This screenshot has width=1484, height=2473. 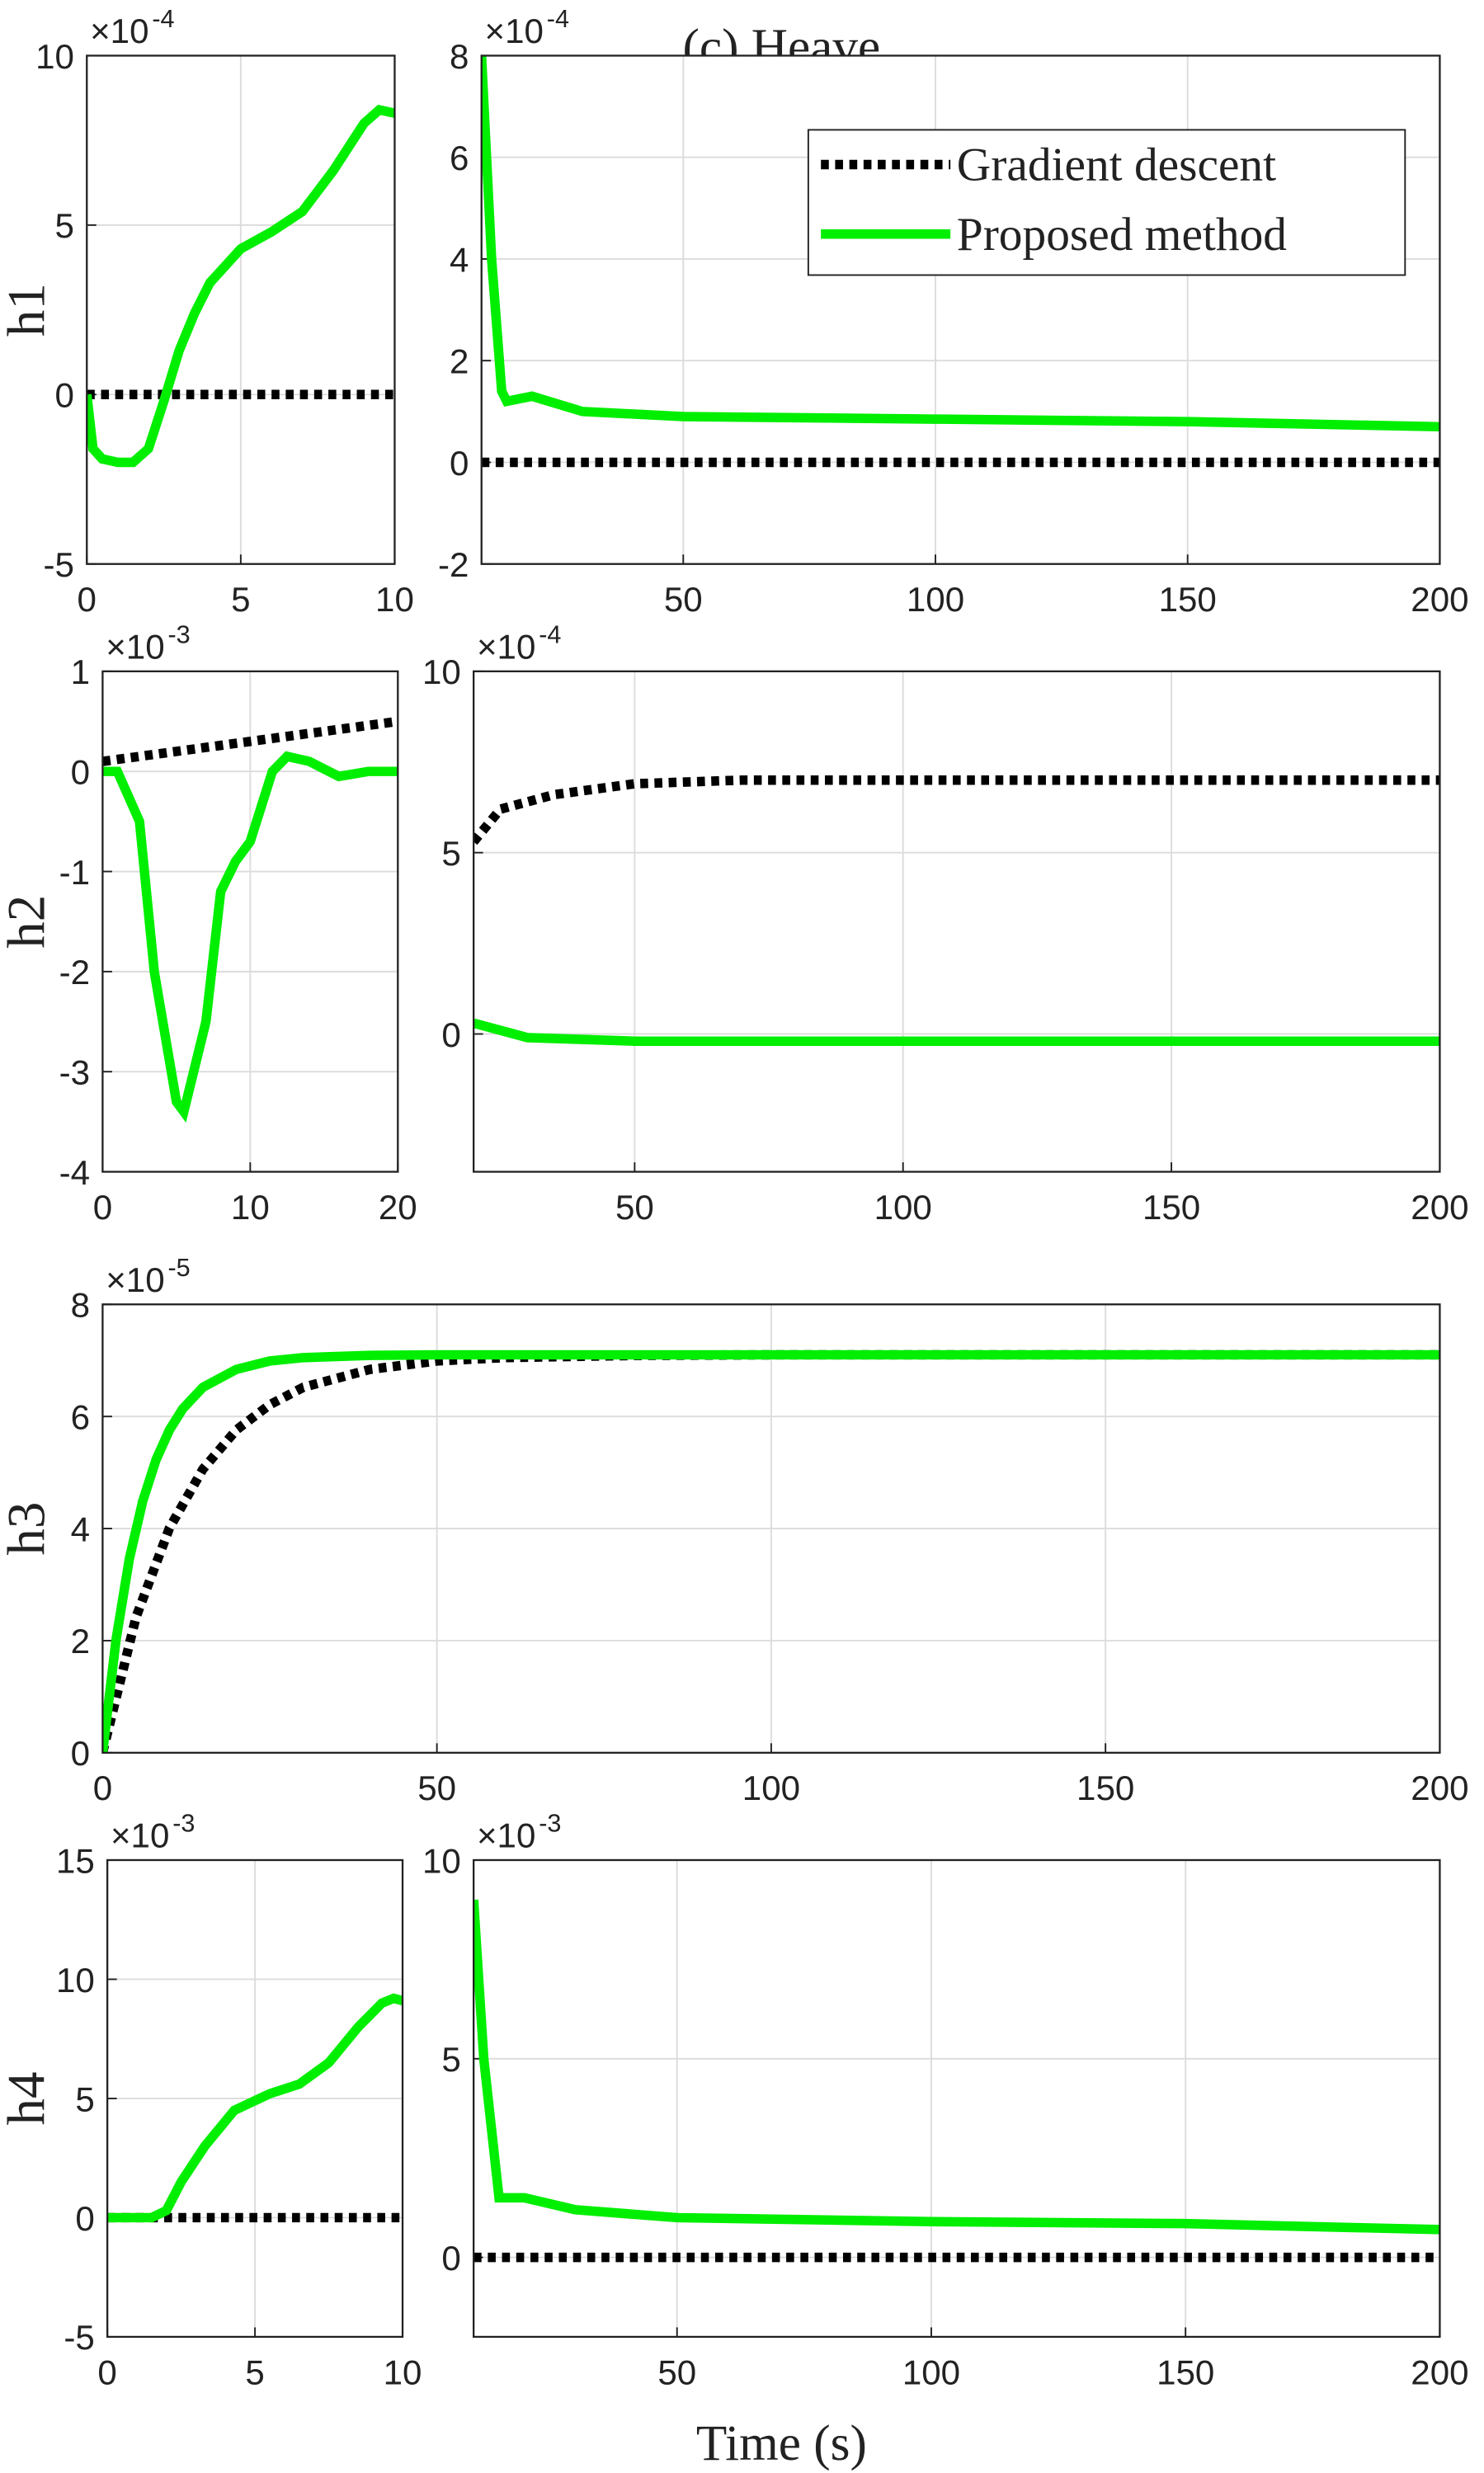 What do you see at coordinates (28, 922) in the screenshot?
I see `y-axis-label: h2` at bounding box center [28, 922].